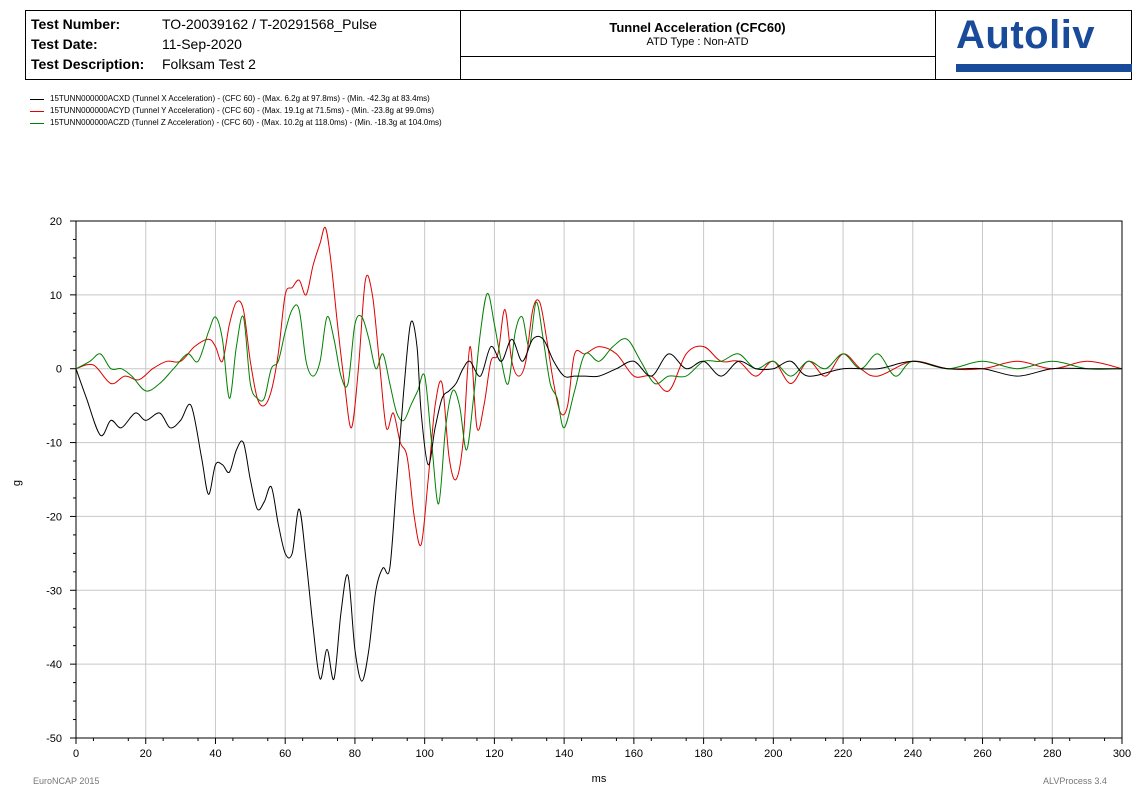 The image size is (1143, 794). Describe the element at coordinates (215, 754) in the screenshot. I see `x-tick-label: 40` at that location.